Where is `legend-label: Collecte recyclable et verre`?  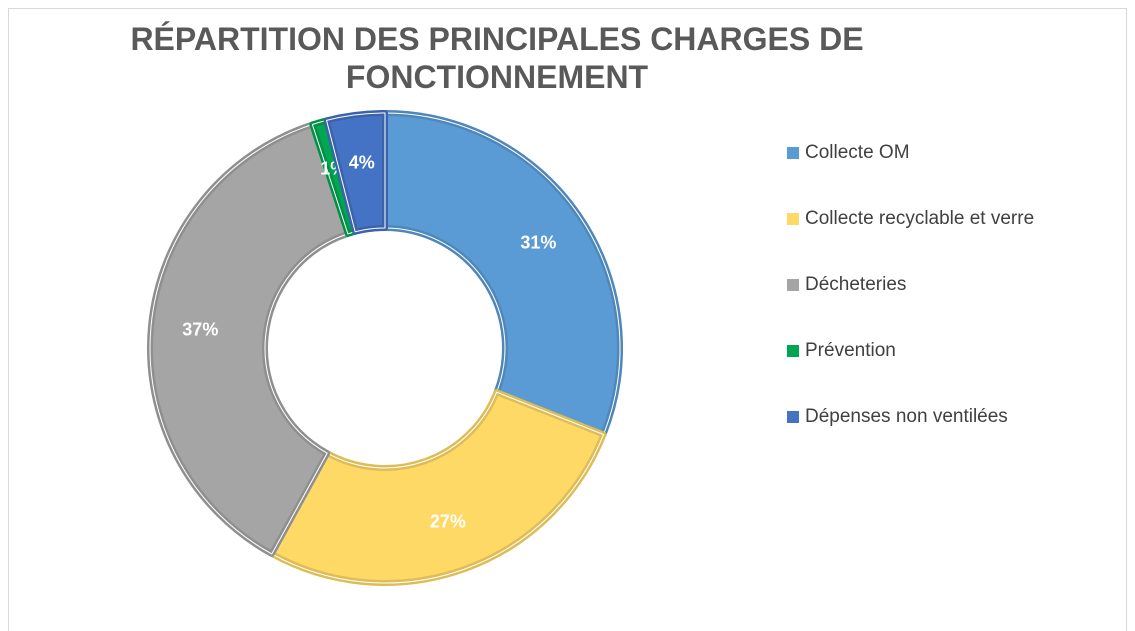
legend-label: Collecte recyclable et verre is located at coordinates (919, 218).